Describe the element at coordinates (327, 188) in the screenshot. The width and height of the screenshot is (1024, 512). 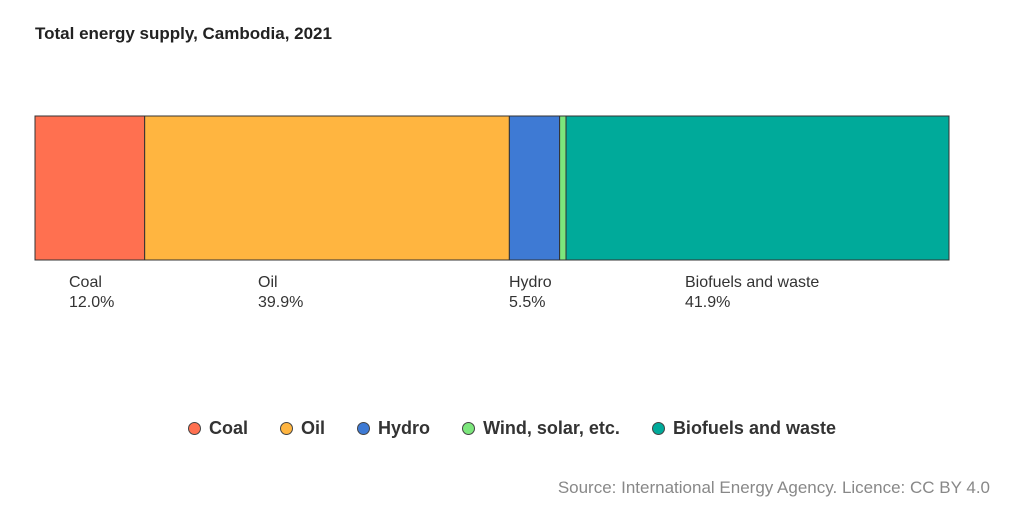
I see `bar-segment-oil` at that location.